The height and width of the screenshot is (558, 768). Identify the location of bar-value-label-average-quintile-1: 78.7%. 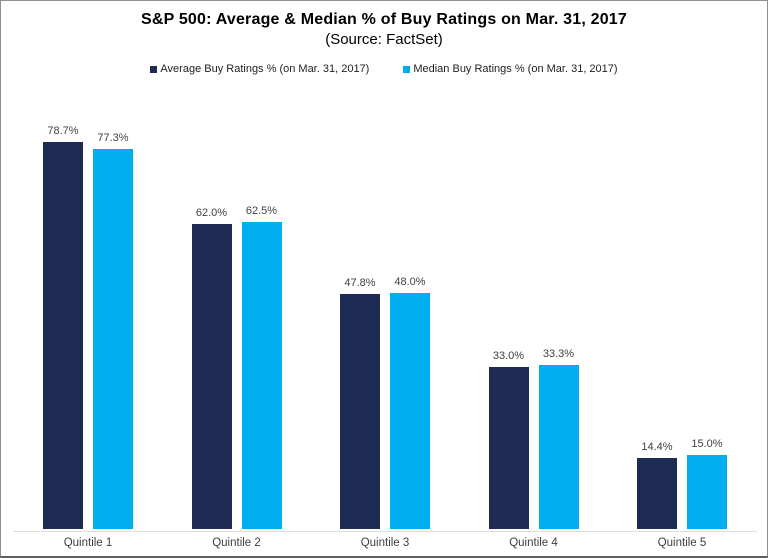
(63, 131).